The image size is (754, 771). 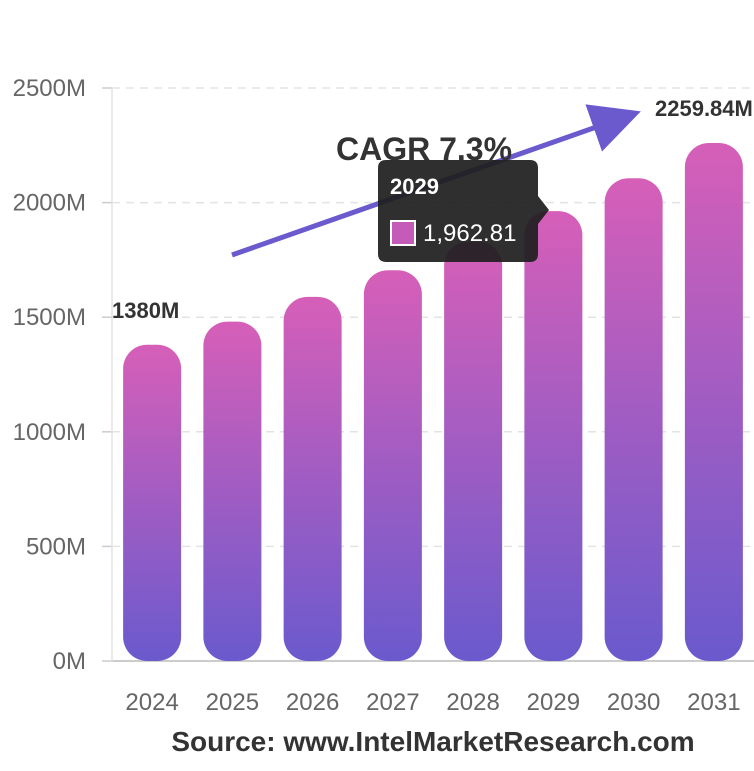 I want to click on start-value-label: 1380M, so click(x=145, y=310).